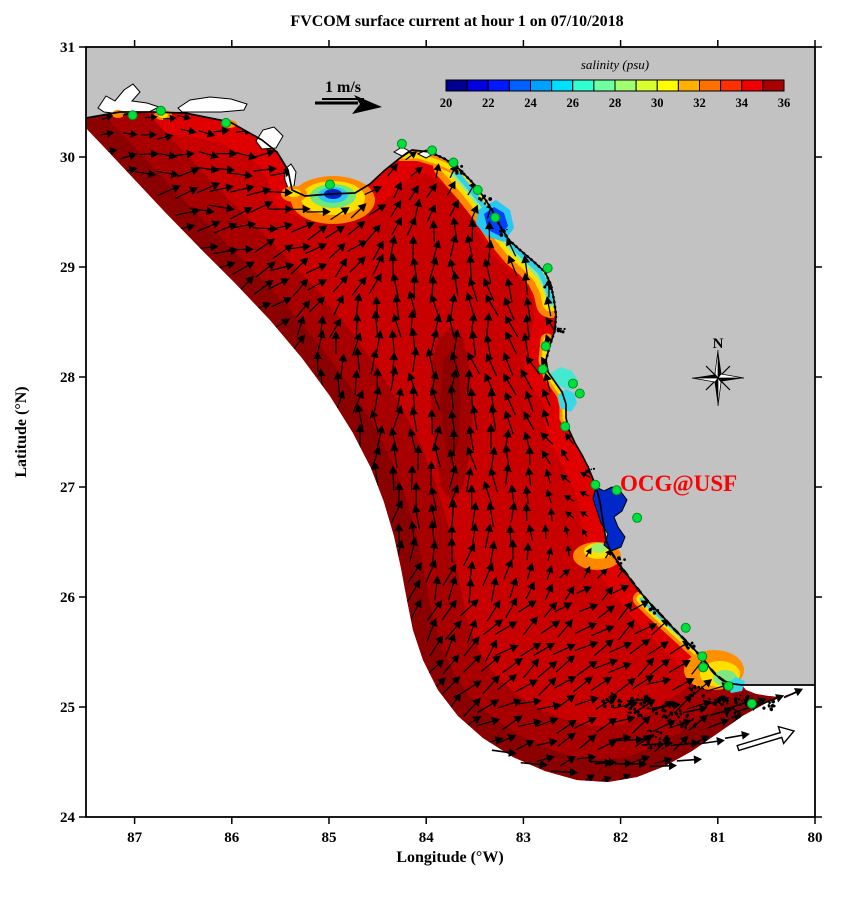 Image resolution: width=857 pixels, height=907 pixels. What do you see at coordinates (679, 483) in the screenshot?
I see `watermark-text: OCG@USF` at bounding box center [679, 483].